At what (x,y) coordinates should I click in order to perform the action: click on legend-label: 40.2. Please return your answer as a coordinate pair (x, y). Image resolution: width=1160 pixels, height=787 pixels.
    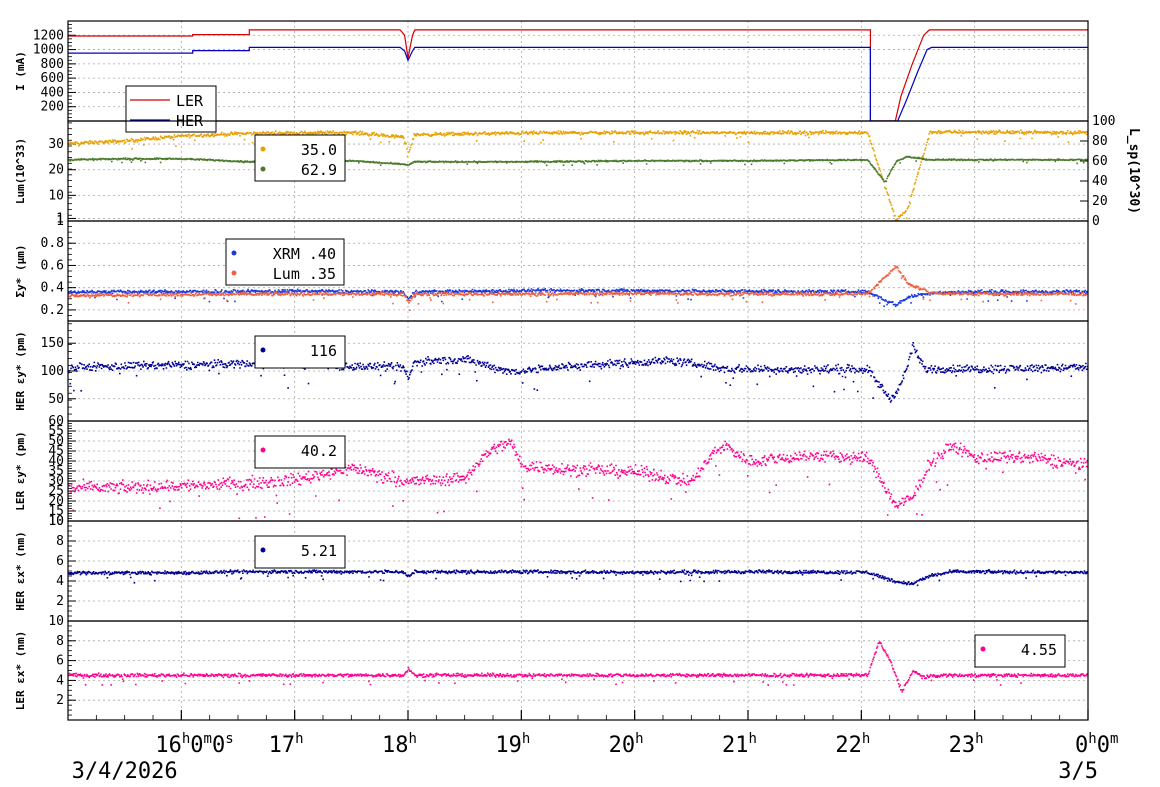
    Looking at the image, I should click on (319, 451).